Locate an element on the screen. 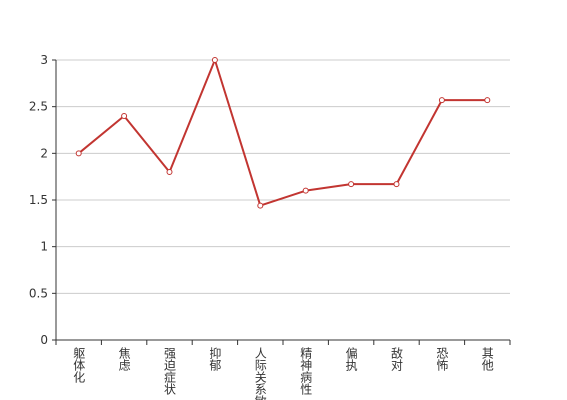 This screenshot has height=400, width=567. x-tick-label: 人际关系敏感 is located at coordinates (260, 373).